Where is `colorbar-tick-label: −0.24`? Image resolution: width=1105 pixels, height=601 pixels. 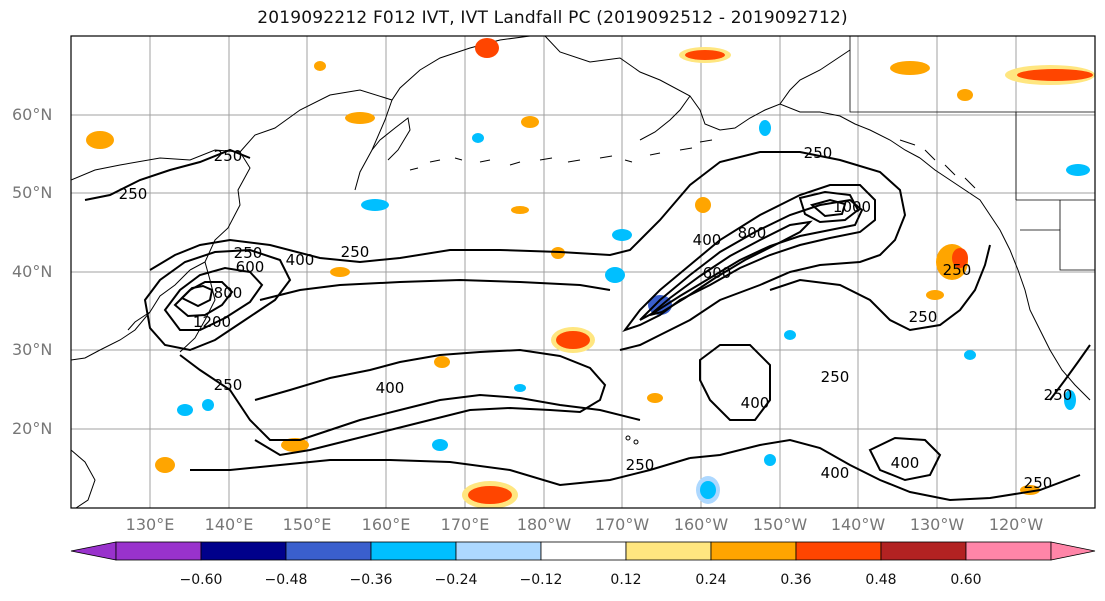
colorbar-tick-label: −0.24 is located at coordinates (456, 580).